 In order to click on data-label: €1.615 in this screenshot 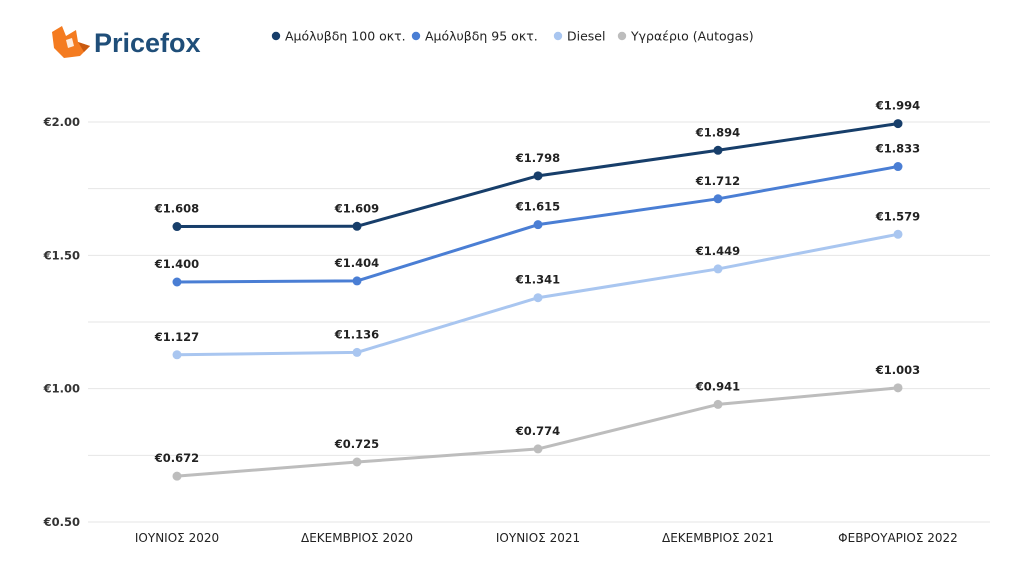, I will do `click(537, 207)`.